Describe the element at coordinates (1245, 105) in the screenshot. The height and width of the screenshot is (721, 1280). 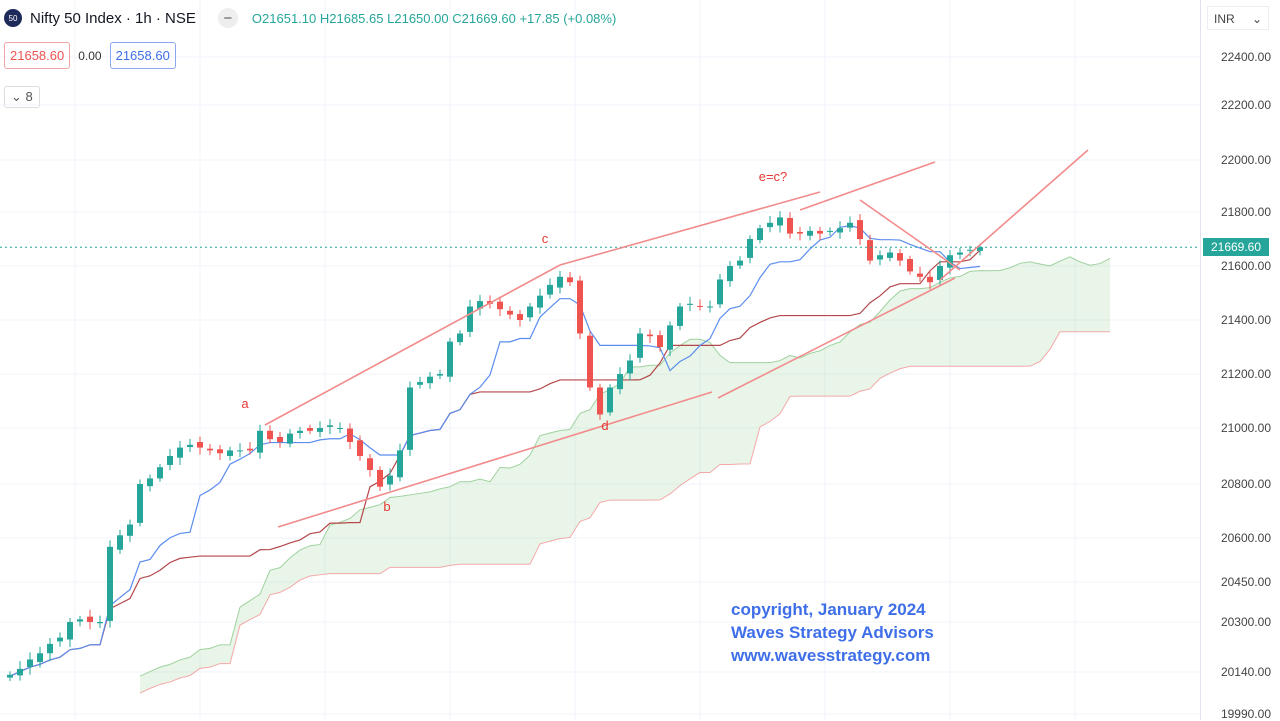
I see `y-tick-label: 22200.00` at that location.